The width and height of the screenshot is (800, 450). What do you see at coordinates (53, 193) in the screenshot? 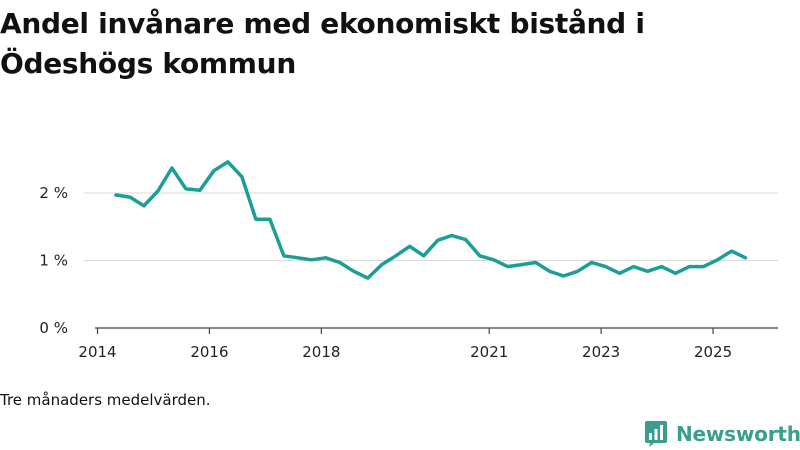
I see `y-tick-label: 2 %` at bounding box center [53, 193].